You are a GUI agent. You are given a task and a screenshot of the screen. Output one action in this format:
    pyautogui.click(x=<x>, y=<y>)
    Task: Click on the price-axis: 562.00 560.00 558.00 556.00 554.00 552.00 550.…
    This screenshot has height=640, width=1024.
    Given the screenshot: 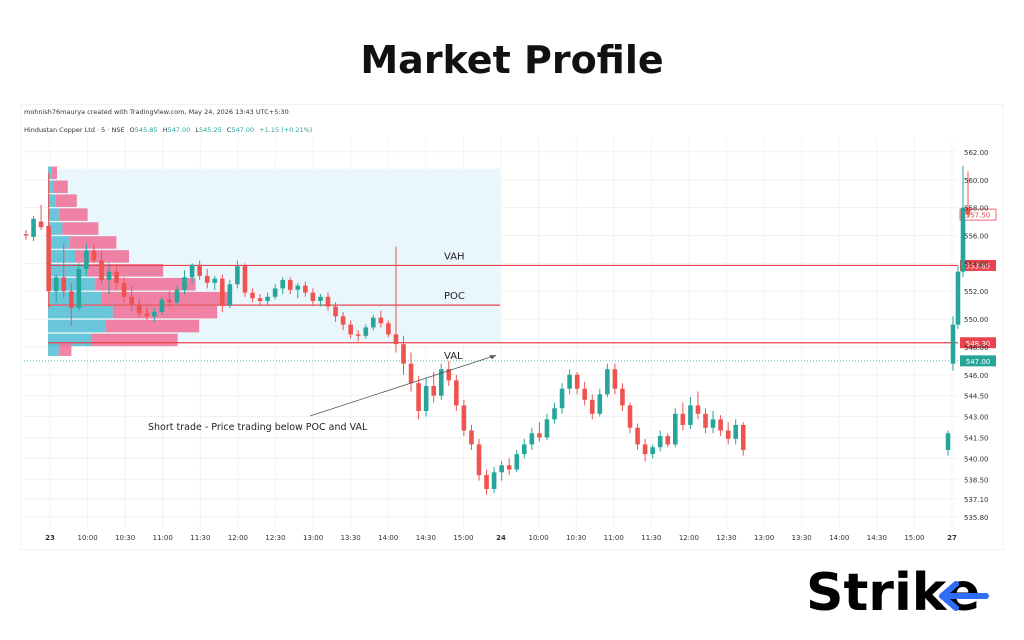 What is the action you would take?
    pyautogui.click(x=976, y=335)
    